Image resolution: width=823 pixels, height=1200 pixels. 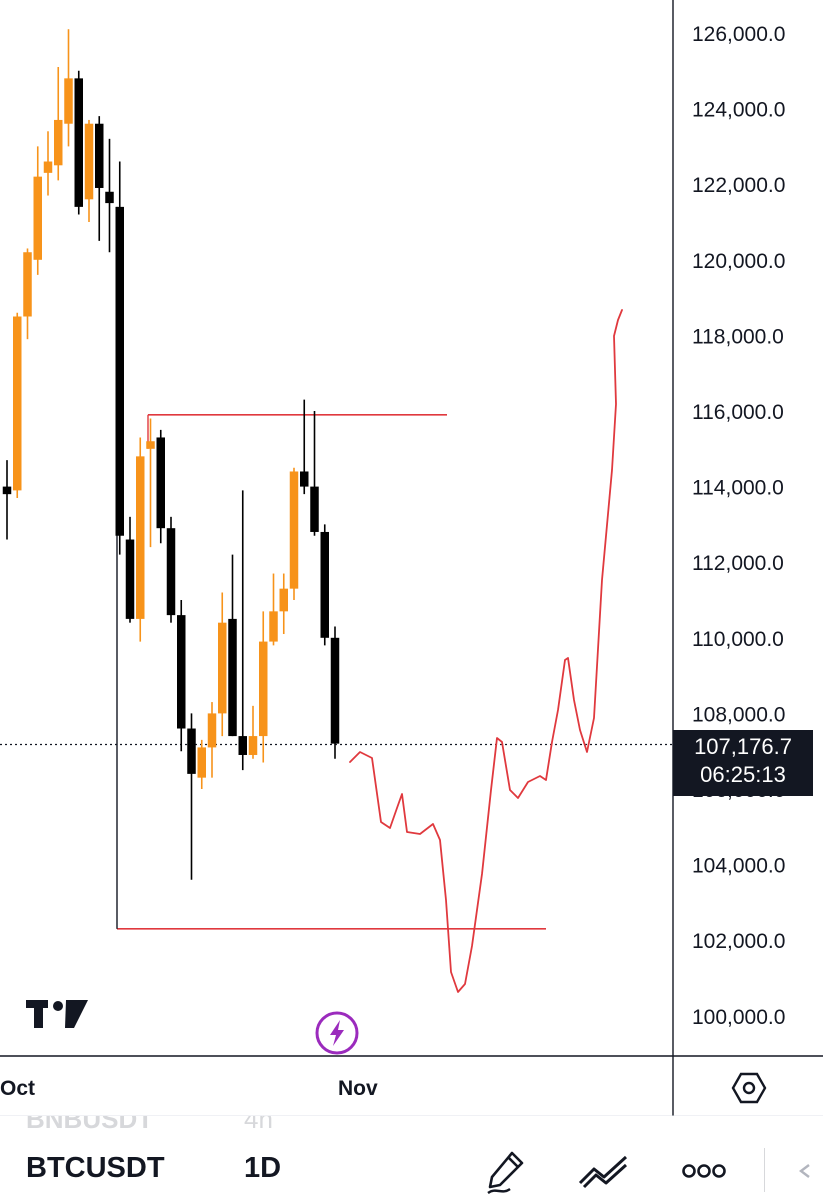 What do you see at coordinates (337, 1035) in the screenshot?
I see `lightning-icon` at bounding box center [337, 1035].